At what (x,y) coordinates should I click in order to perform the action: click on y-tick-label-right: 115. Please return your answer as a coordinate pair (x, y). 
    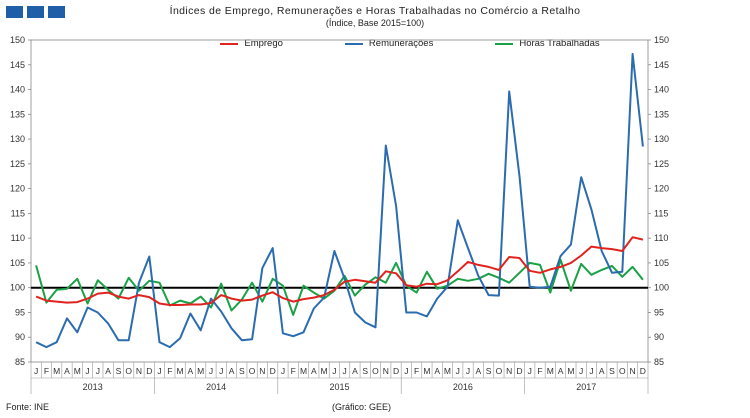
    Looking at the image, I should click on (661, 213).